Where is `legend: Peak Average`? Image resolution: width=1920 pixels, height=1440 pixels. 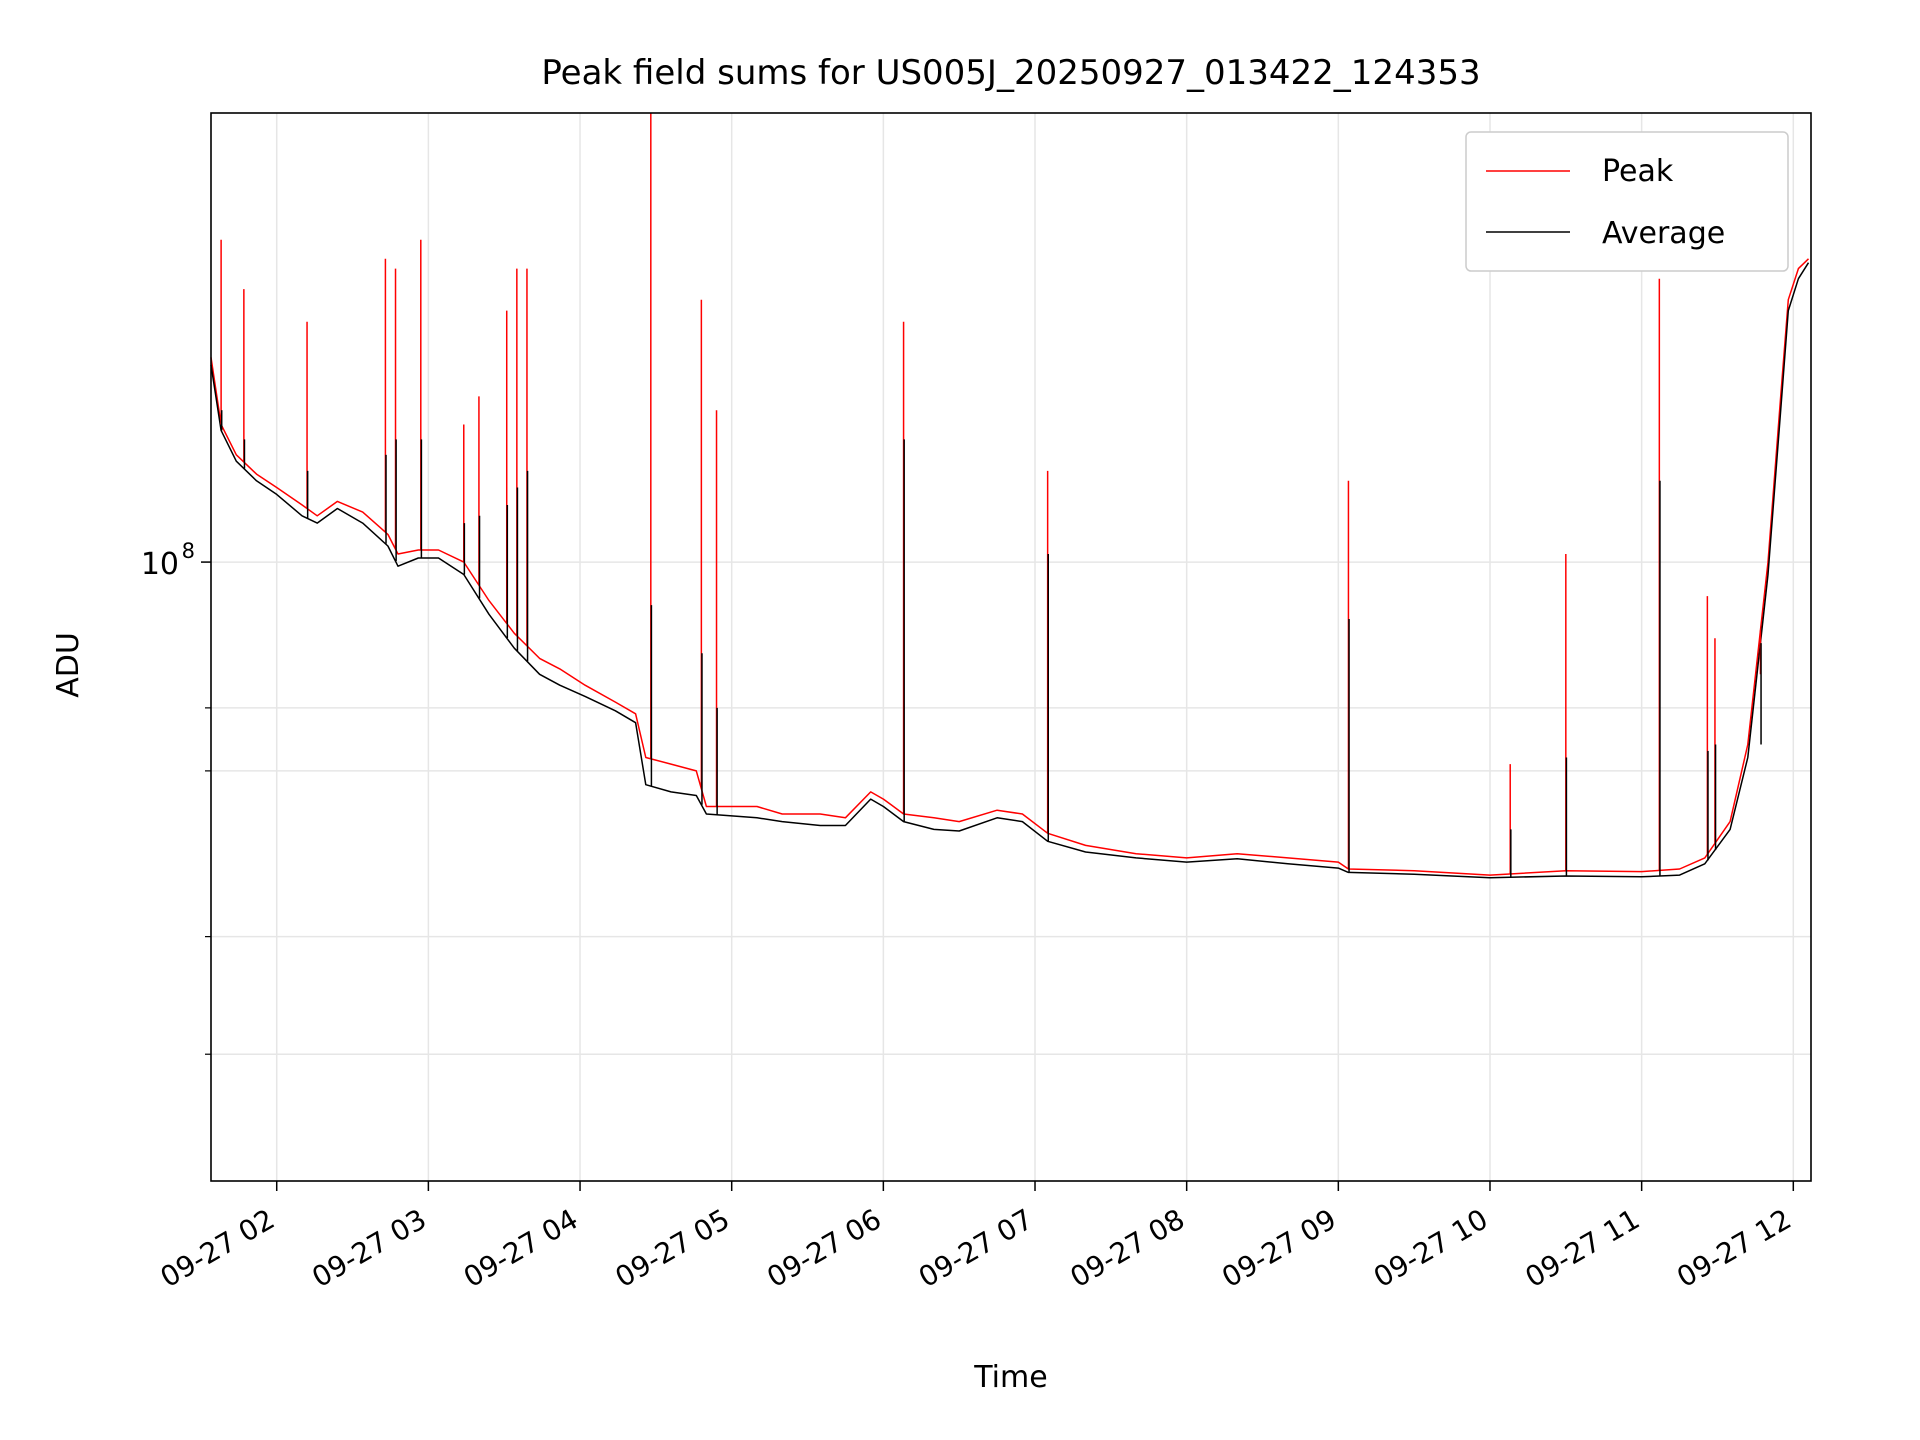 legend: Peak Average is located at coordinates (1627, 201).